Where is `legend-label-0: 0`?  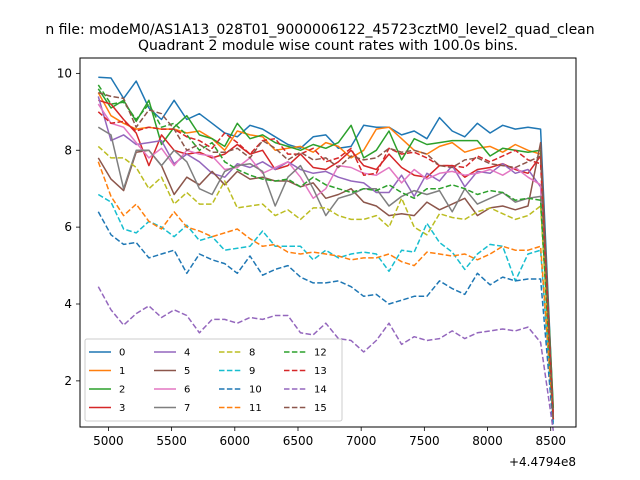
legend-label-0: 0 is located at coordinates (122, 353).